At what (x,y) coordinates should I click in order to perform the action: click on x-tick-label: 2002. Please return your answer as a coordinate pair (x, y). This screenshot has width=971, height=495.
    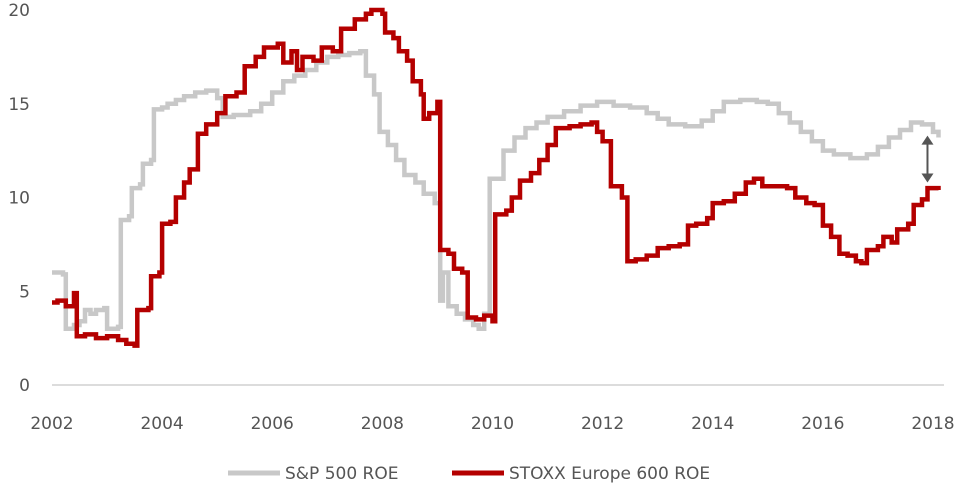
    Looking at the image, I should click on (51, 424).